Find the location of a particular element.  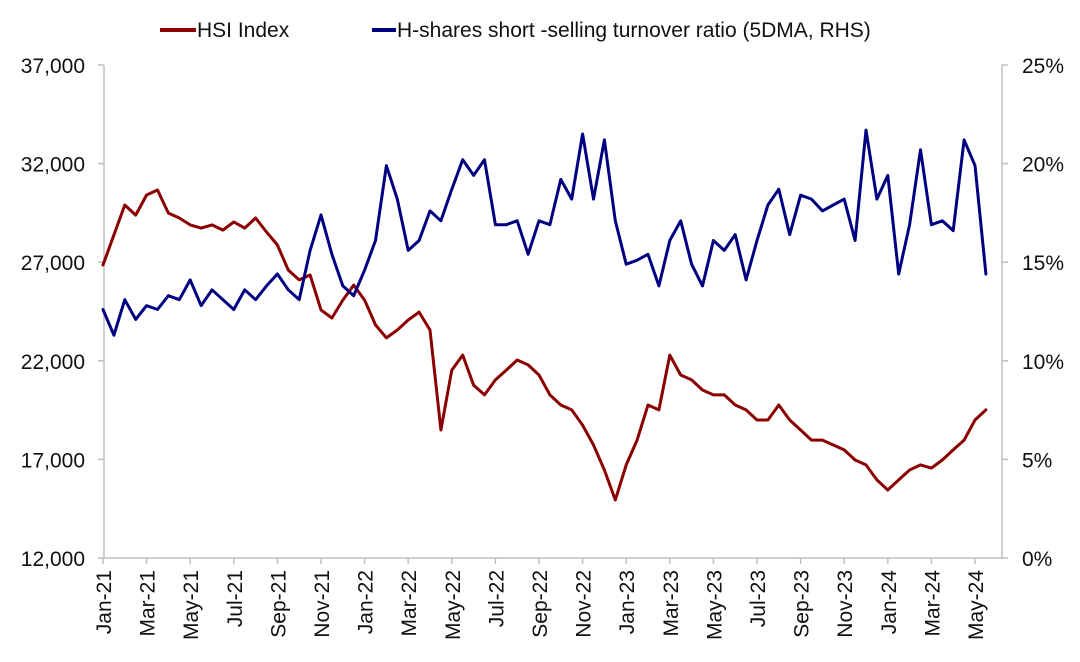

left-y-tick-label: 17,000 is located at coordinates (53, 460).